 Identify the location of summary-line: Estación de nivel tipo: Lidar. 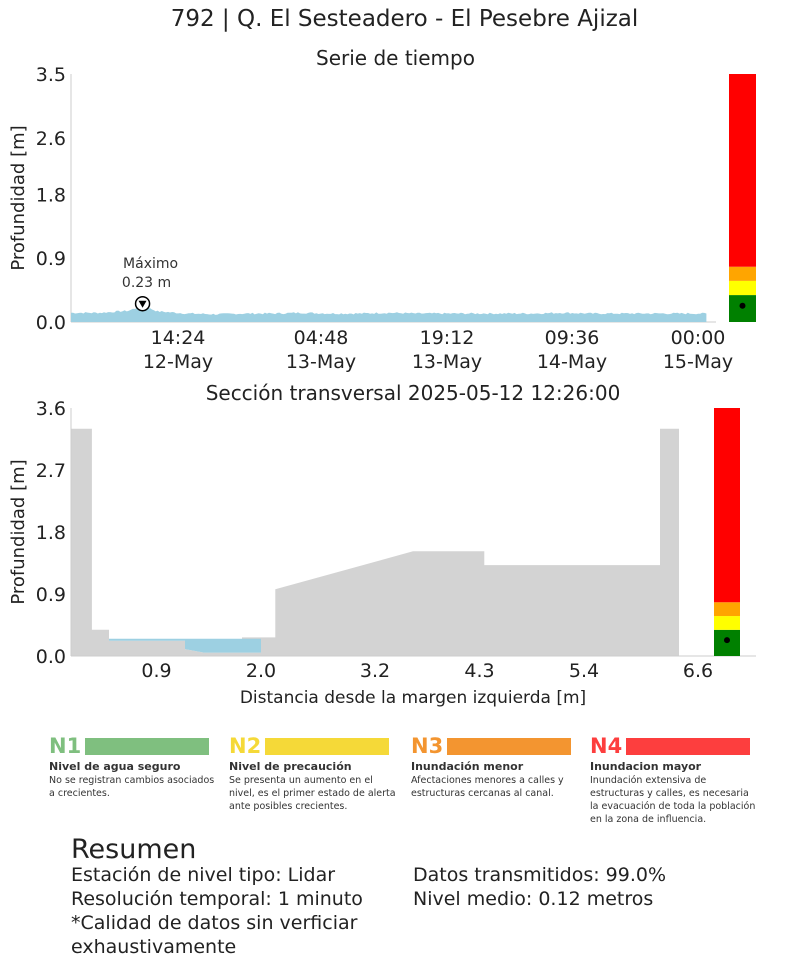
(203, 875).